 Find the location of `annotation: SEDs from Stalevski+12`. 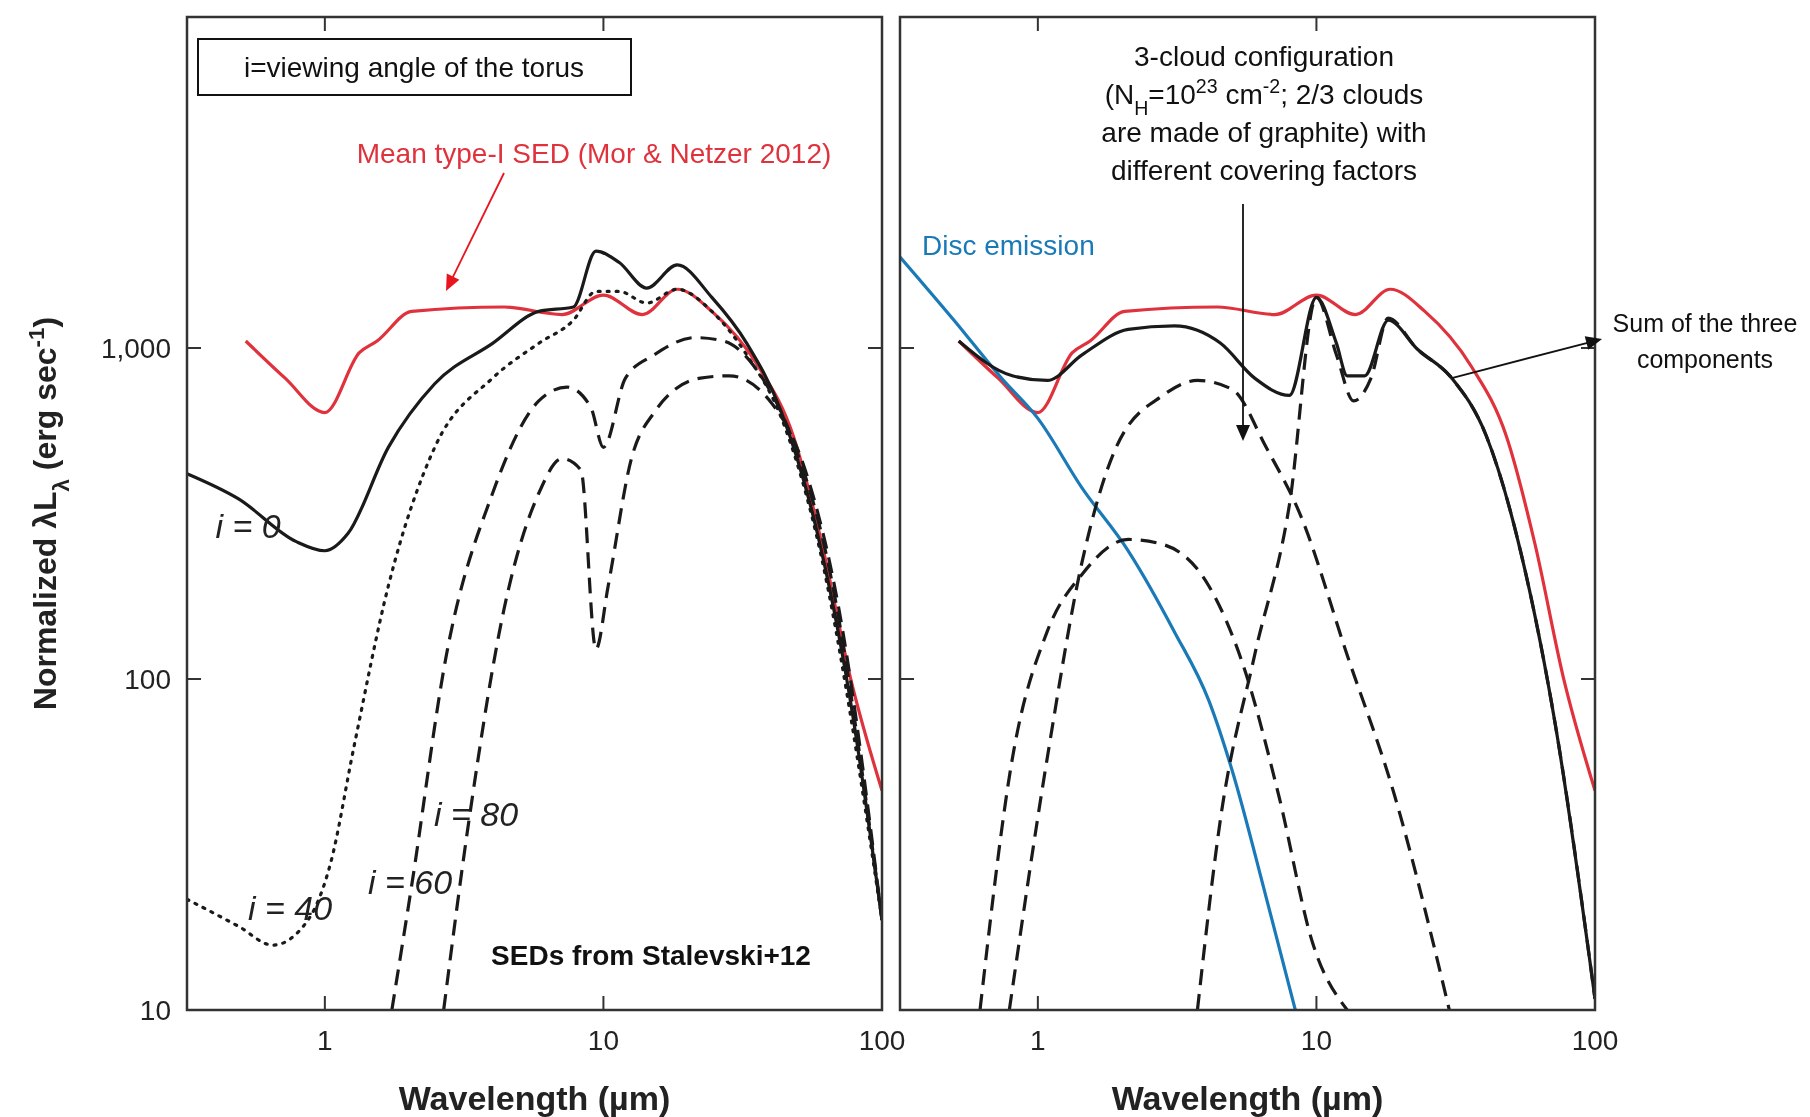

annotation: SEDs from Stalevski+12 is located at coordinates (651, 955).